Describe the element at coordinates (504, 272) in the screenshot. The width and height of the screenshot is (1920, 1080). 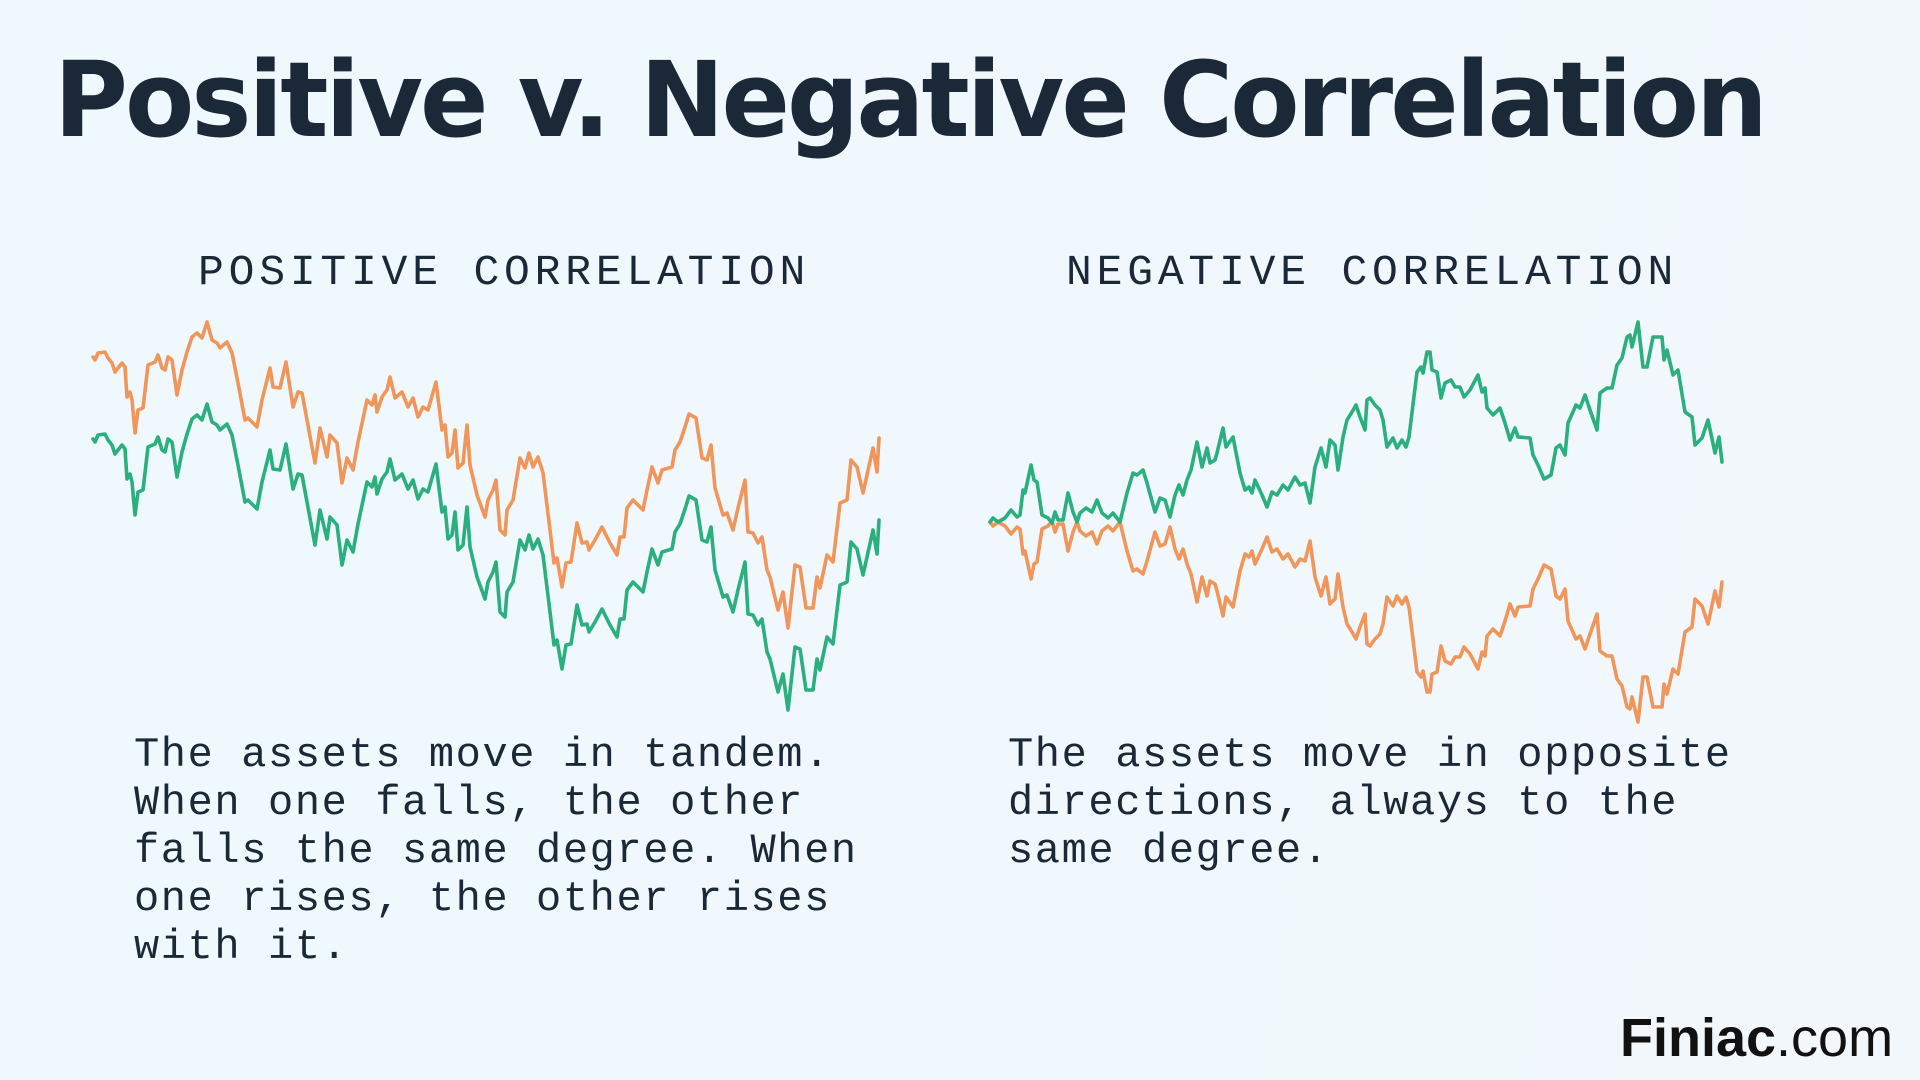
I see `positive-correlation-heading: POSITIVE CORRELATION` at that location.